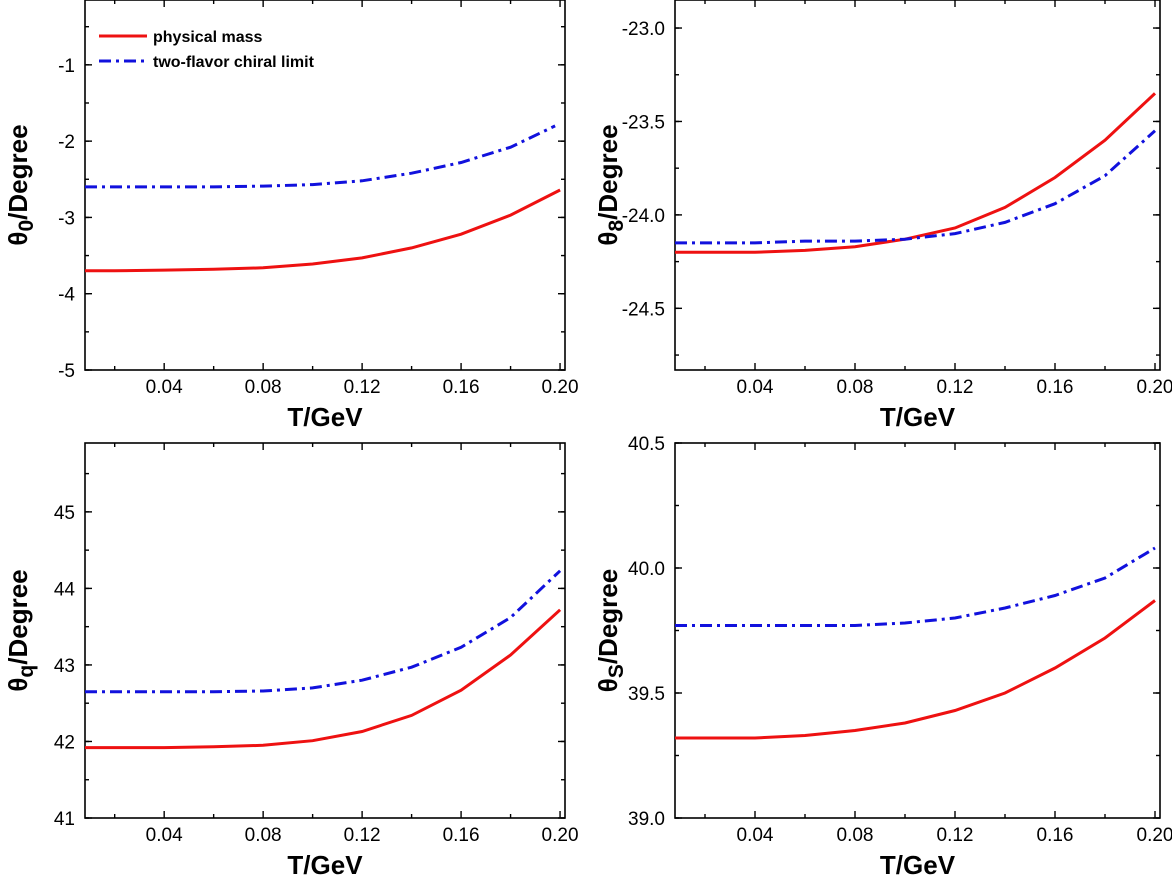 This screenshot has width=1172, height=890. Describe the element at coordinates (65, 589) in the screenshot. I see `y-tick-label: 44` at that location.